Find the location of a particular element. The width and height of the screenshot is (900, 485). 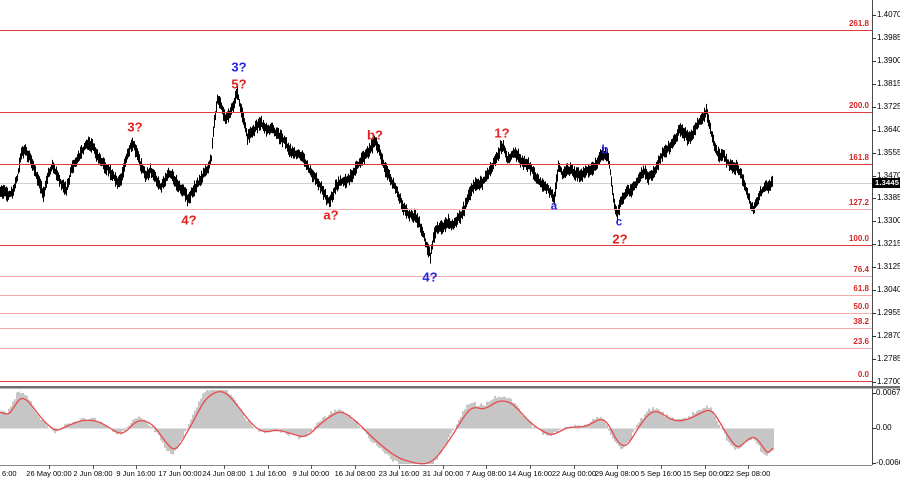

wave-label-5-bq: b? is located at coordinates (375, 135).